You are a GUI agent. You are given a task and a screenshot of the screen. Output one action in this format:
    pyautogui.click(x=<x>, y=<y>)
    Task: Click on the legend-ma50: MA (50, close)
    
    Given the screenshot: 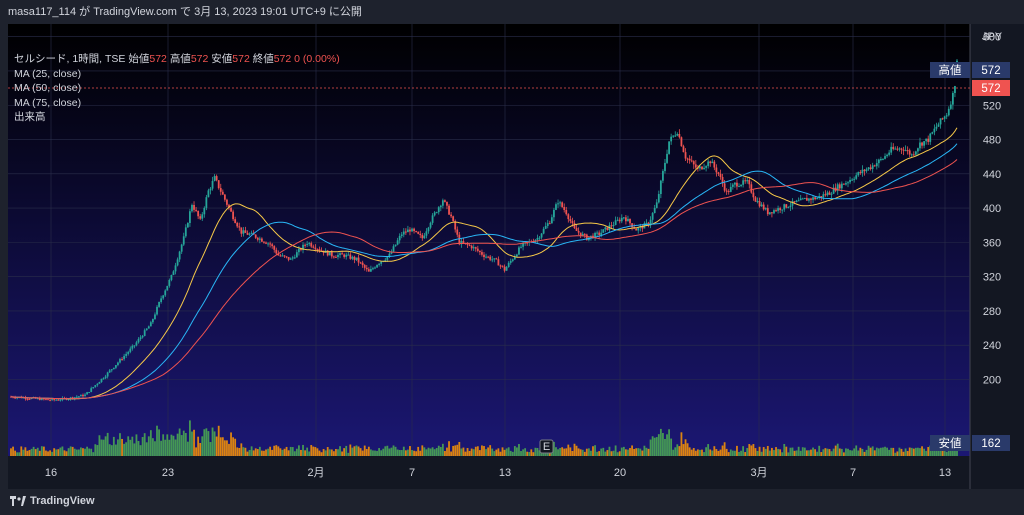 What is the action you would take?
    pyautogui.click(x=48, y=88)
    